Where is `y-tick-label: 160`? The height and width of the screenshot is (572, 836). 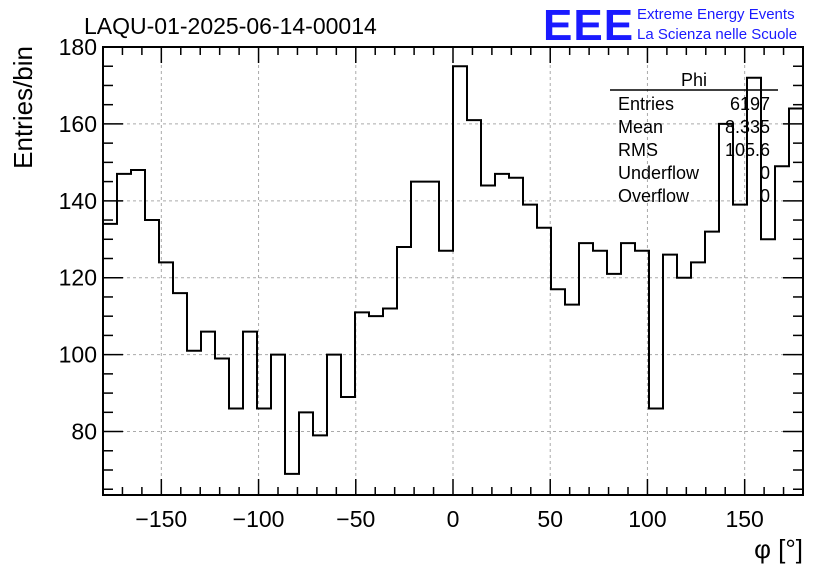
y-tick-label: 160 is located at coordinates (78, 124).